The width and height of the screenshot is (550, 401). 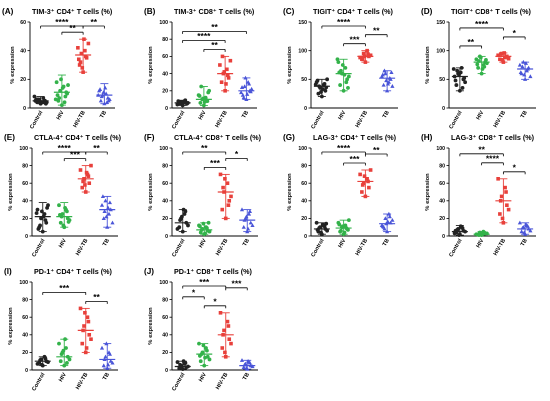 I want to click on panel-label: (J), so click(x=149, y=271).